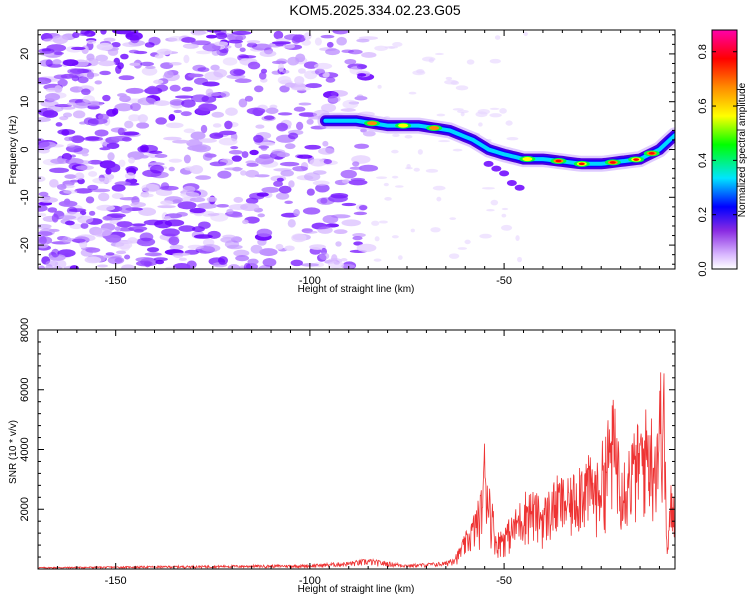 The image size is (750, 600). What do you see at coordinates (703, 268) in the screenshot?
I see `colorbar-tick-label-0: 0.0` at bounding box center [703, 268].